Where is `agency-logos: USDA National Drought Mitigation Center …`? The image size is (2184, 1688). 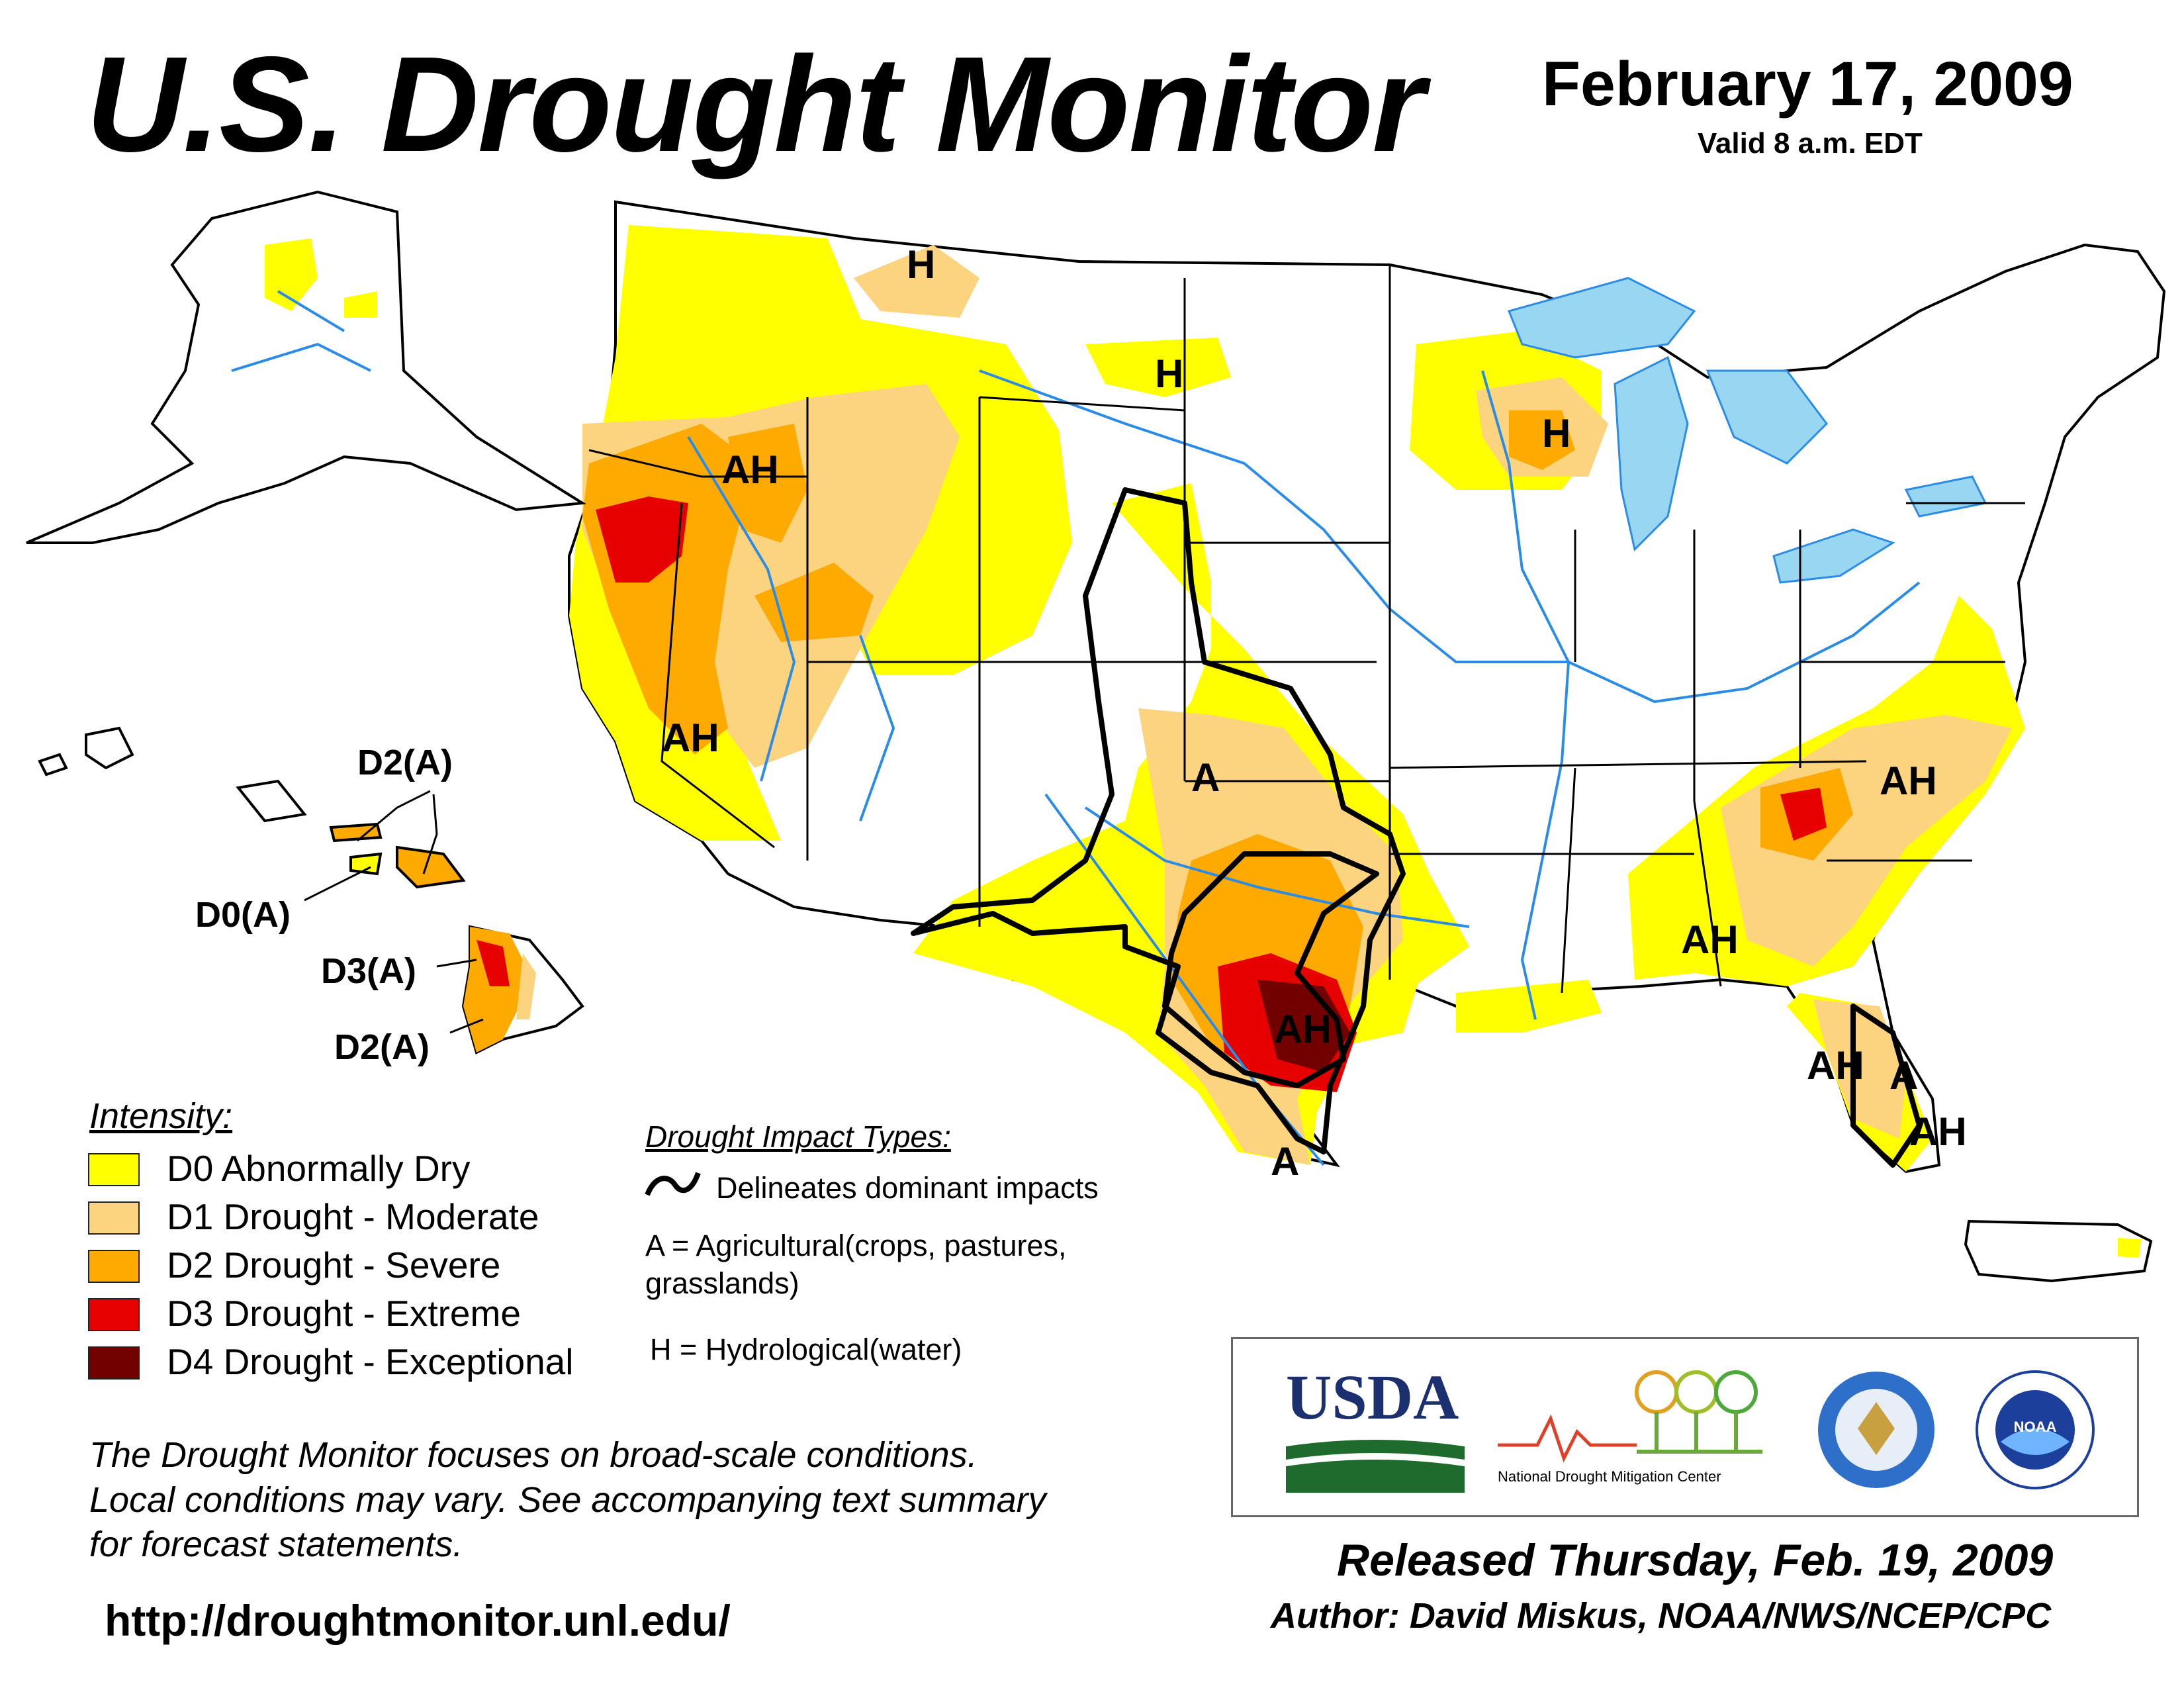
agency-logos: USDA National Drought Mitigation Center … is located at coordinates (1685, 1427).